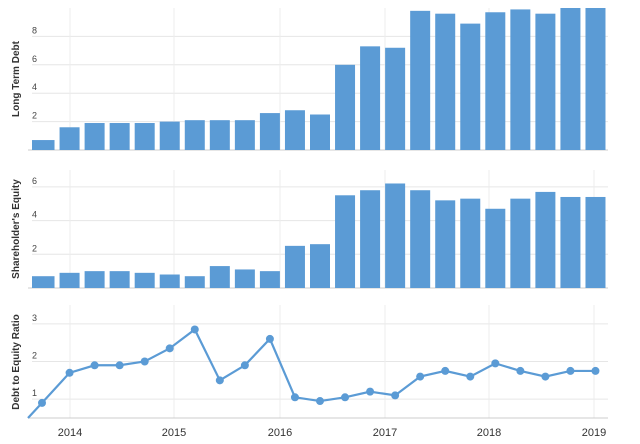 The width and height of the screenshot is (640, 444). I want to click on x-tick-label: 2014, so click(70, 433).